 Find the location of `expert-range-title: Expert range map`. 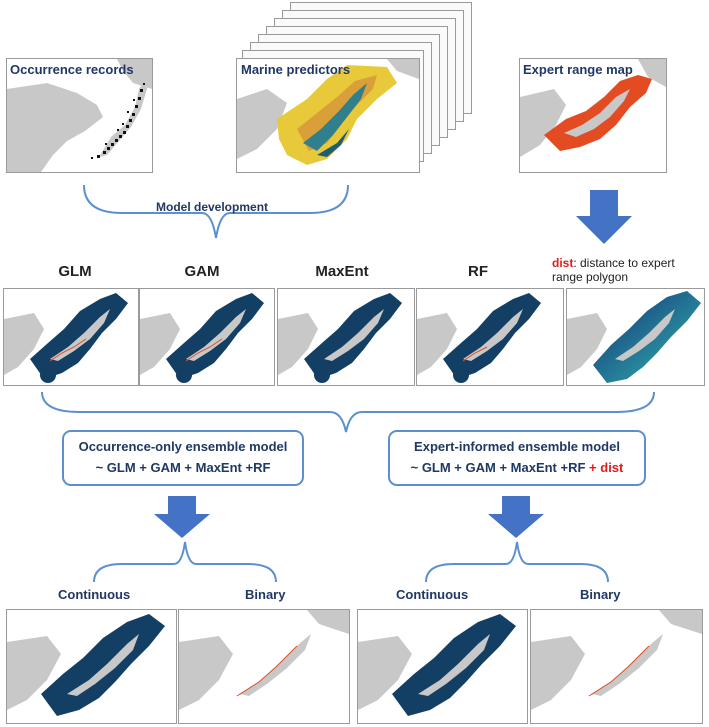

expert-range-title: Expert range map is located at coordinates (578, 69).